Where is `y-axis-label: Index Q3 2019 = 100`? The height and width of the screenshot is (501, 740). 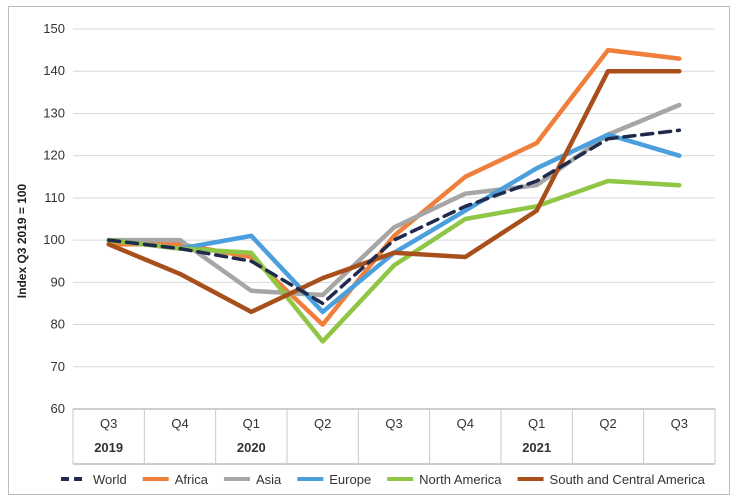 y-axis-label: Index Q3 2019 = 100 is located at coordinates (22, 240).